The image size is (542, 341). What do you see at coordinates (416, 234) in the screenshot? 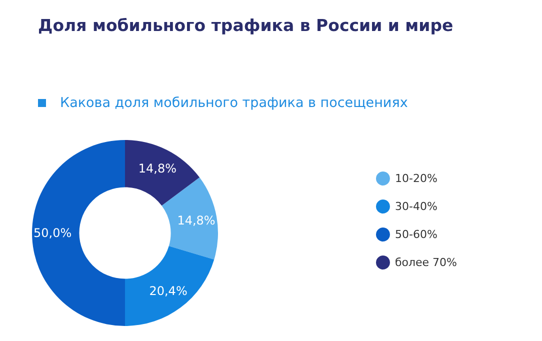
I see `legend-label: 50-60%` at bounding box center [416, 234].